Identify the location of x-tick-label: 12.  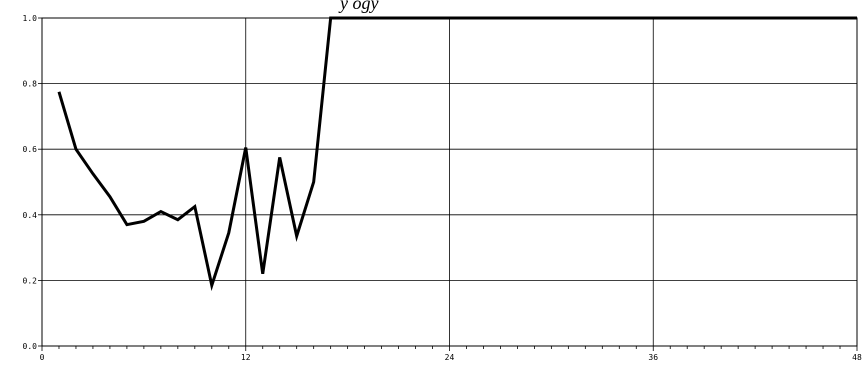
(246, 357).